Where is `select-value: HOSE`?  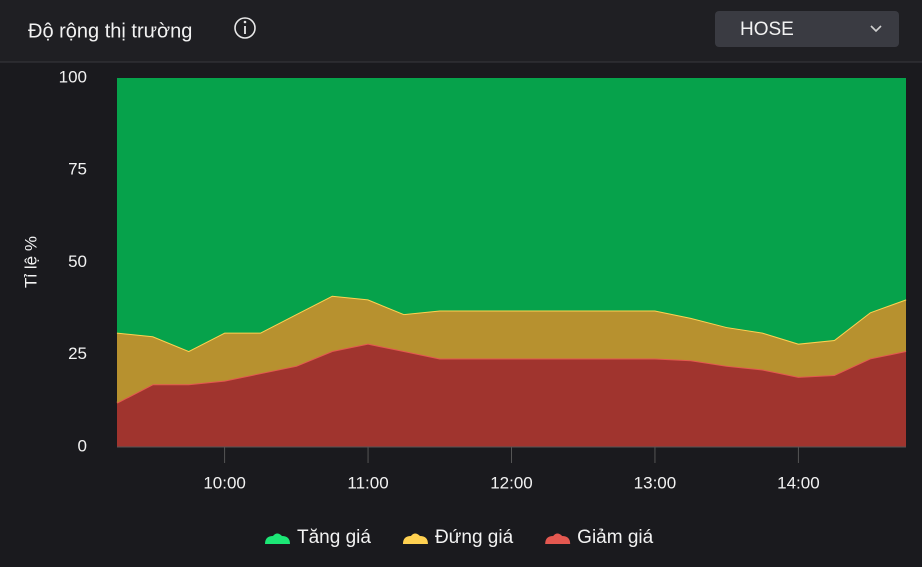 select-value: HOSE is located at coordinates (767, 29).